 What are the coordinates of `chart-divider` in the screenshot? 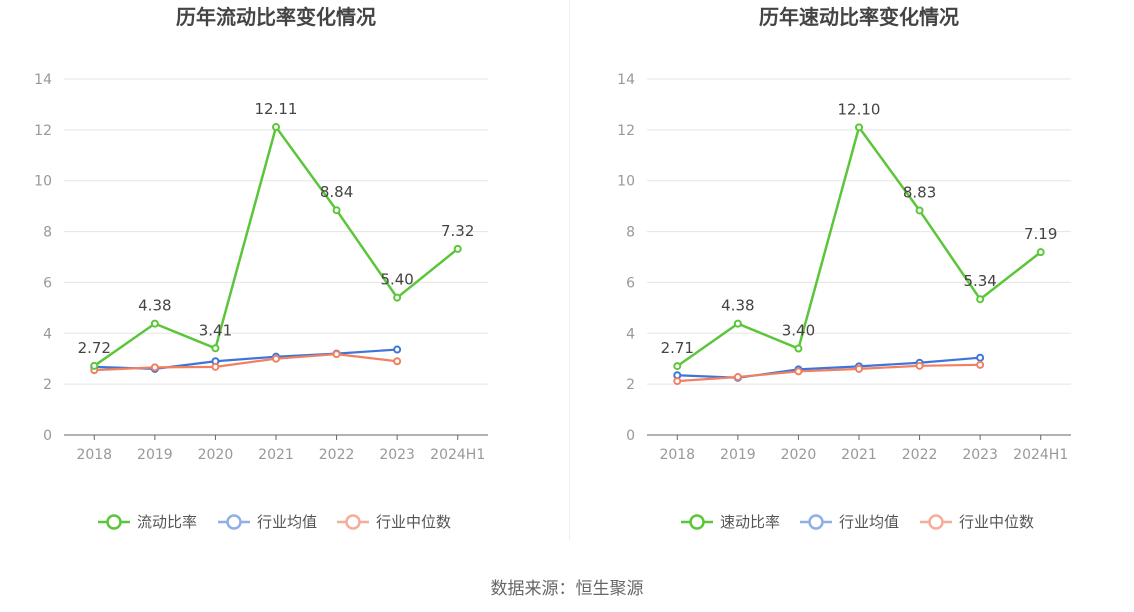 It's located at (569, 270).